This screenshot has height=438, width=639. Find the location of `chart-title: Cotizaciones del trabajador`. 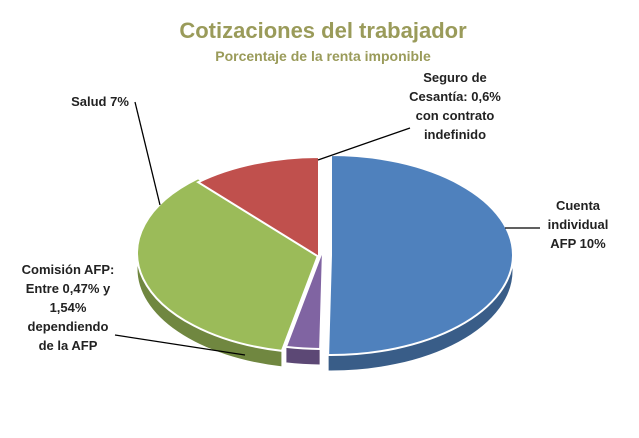

chart-title: Cotizaciones del trabajador is located at coordinates (323, 30).